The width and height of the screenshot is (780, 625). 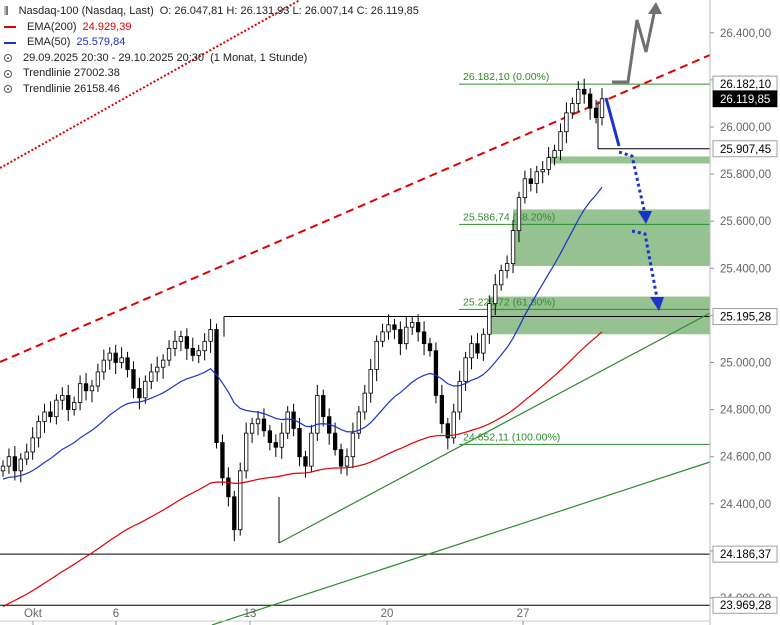 What do you see at coordinates (8, 58) in the screenshot?
I see `clock-icon` at bounding box center [8, 58].